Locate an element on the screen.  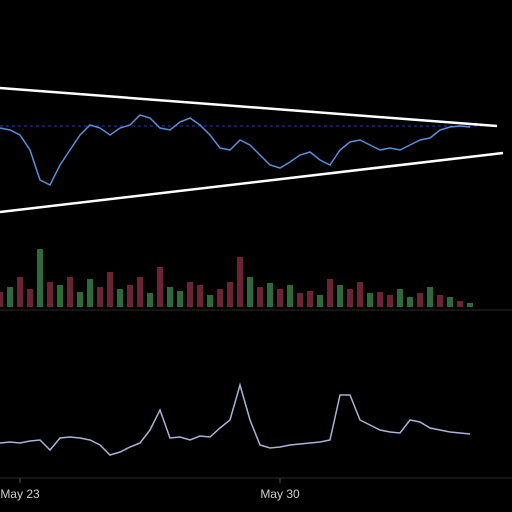
x-tick-label: May 30 is located at coordinates (280, 494).